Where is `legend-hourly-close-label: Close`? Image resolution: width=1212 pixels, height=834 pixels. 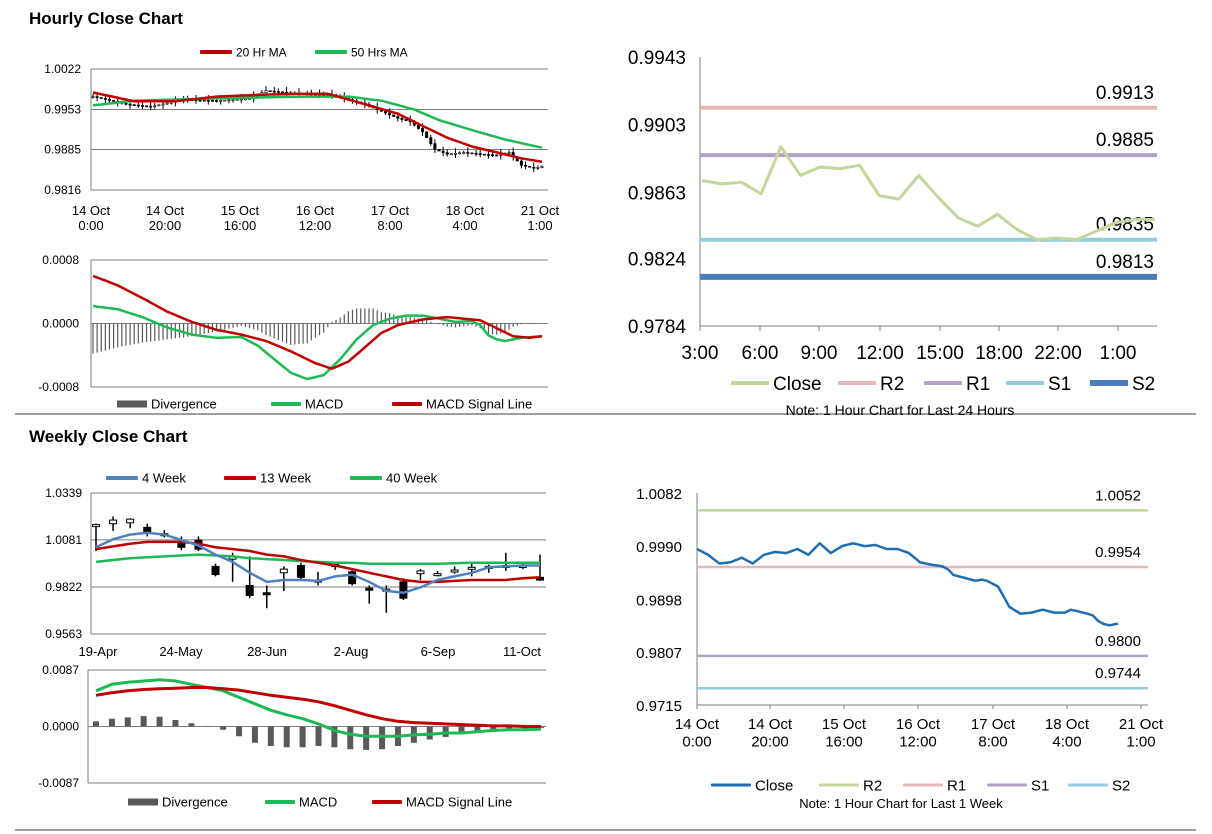
legend-hourly-close-label: Close is located at coordinates (797, 384).